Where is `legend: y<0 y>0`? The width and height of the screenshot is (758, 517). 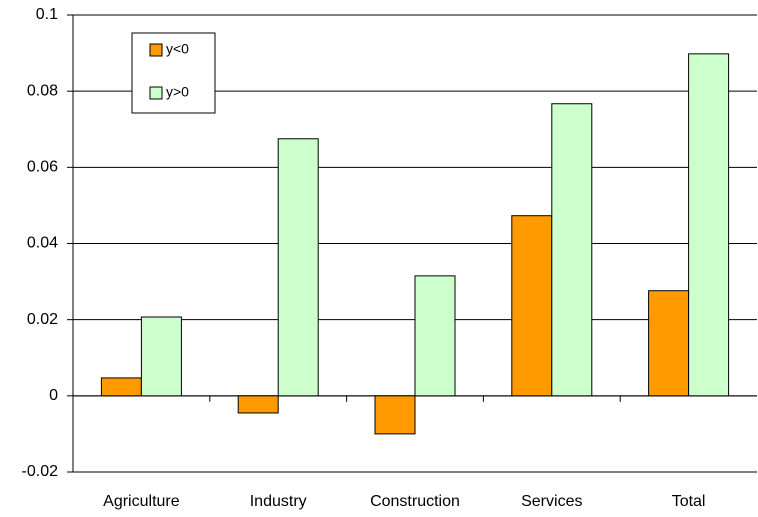
legend: y<0 y>0 is located at coordinates (173, 73).